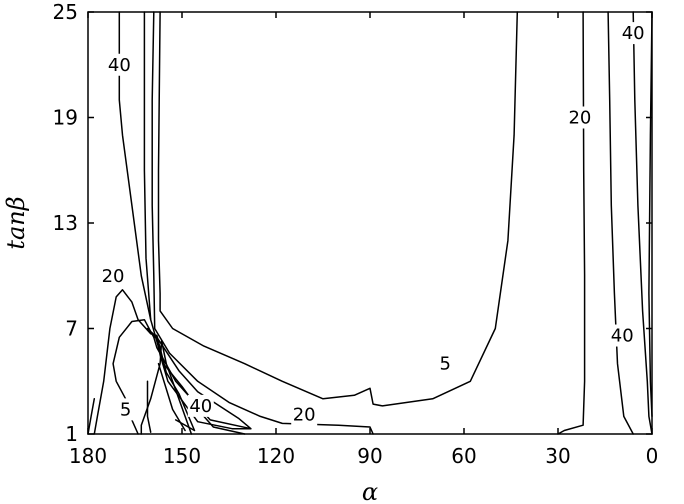 Image resolution: width=684 pixels, height=504 pixels. Describe the element at coordinates (65, 12) in the screenshot. I see `y-tick-label: 25` at that location.